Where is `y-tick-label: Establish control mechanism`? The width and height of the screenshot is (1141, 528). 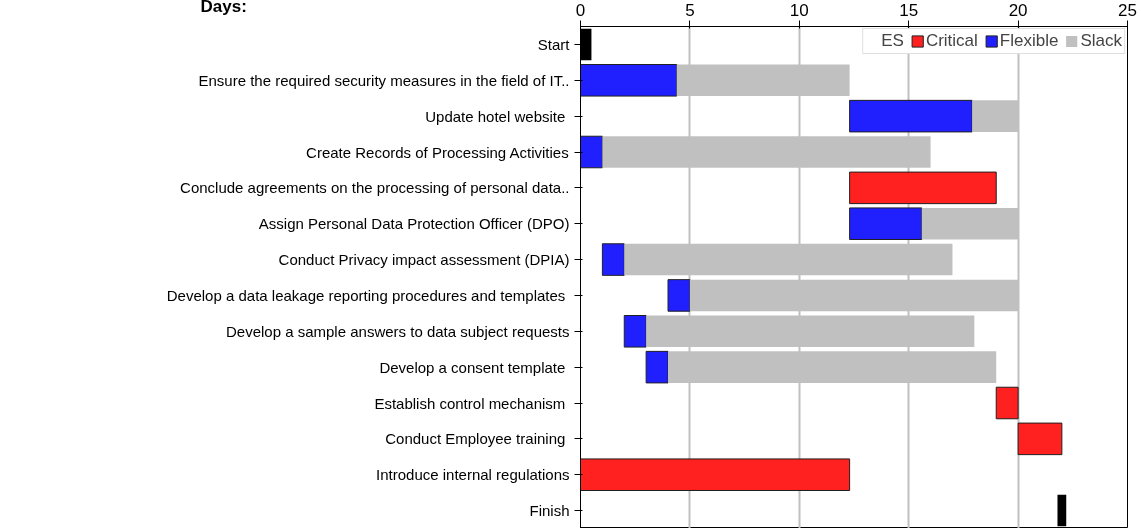 y-tick-label: Establish control mechanism is located at coordinates (470, 403).